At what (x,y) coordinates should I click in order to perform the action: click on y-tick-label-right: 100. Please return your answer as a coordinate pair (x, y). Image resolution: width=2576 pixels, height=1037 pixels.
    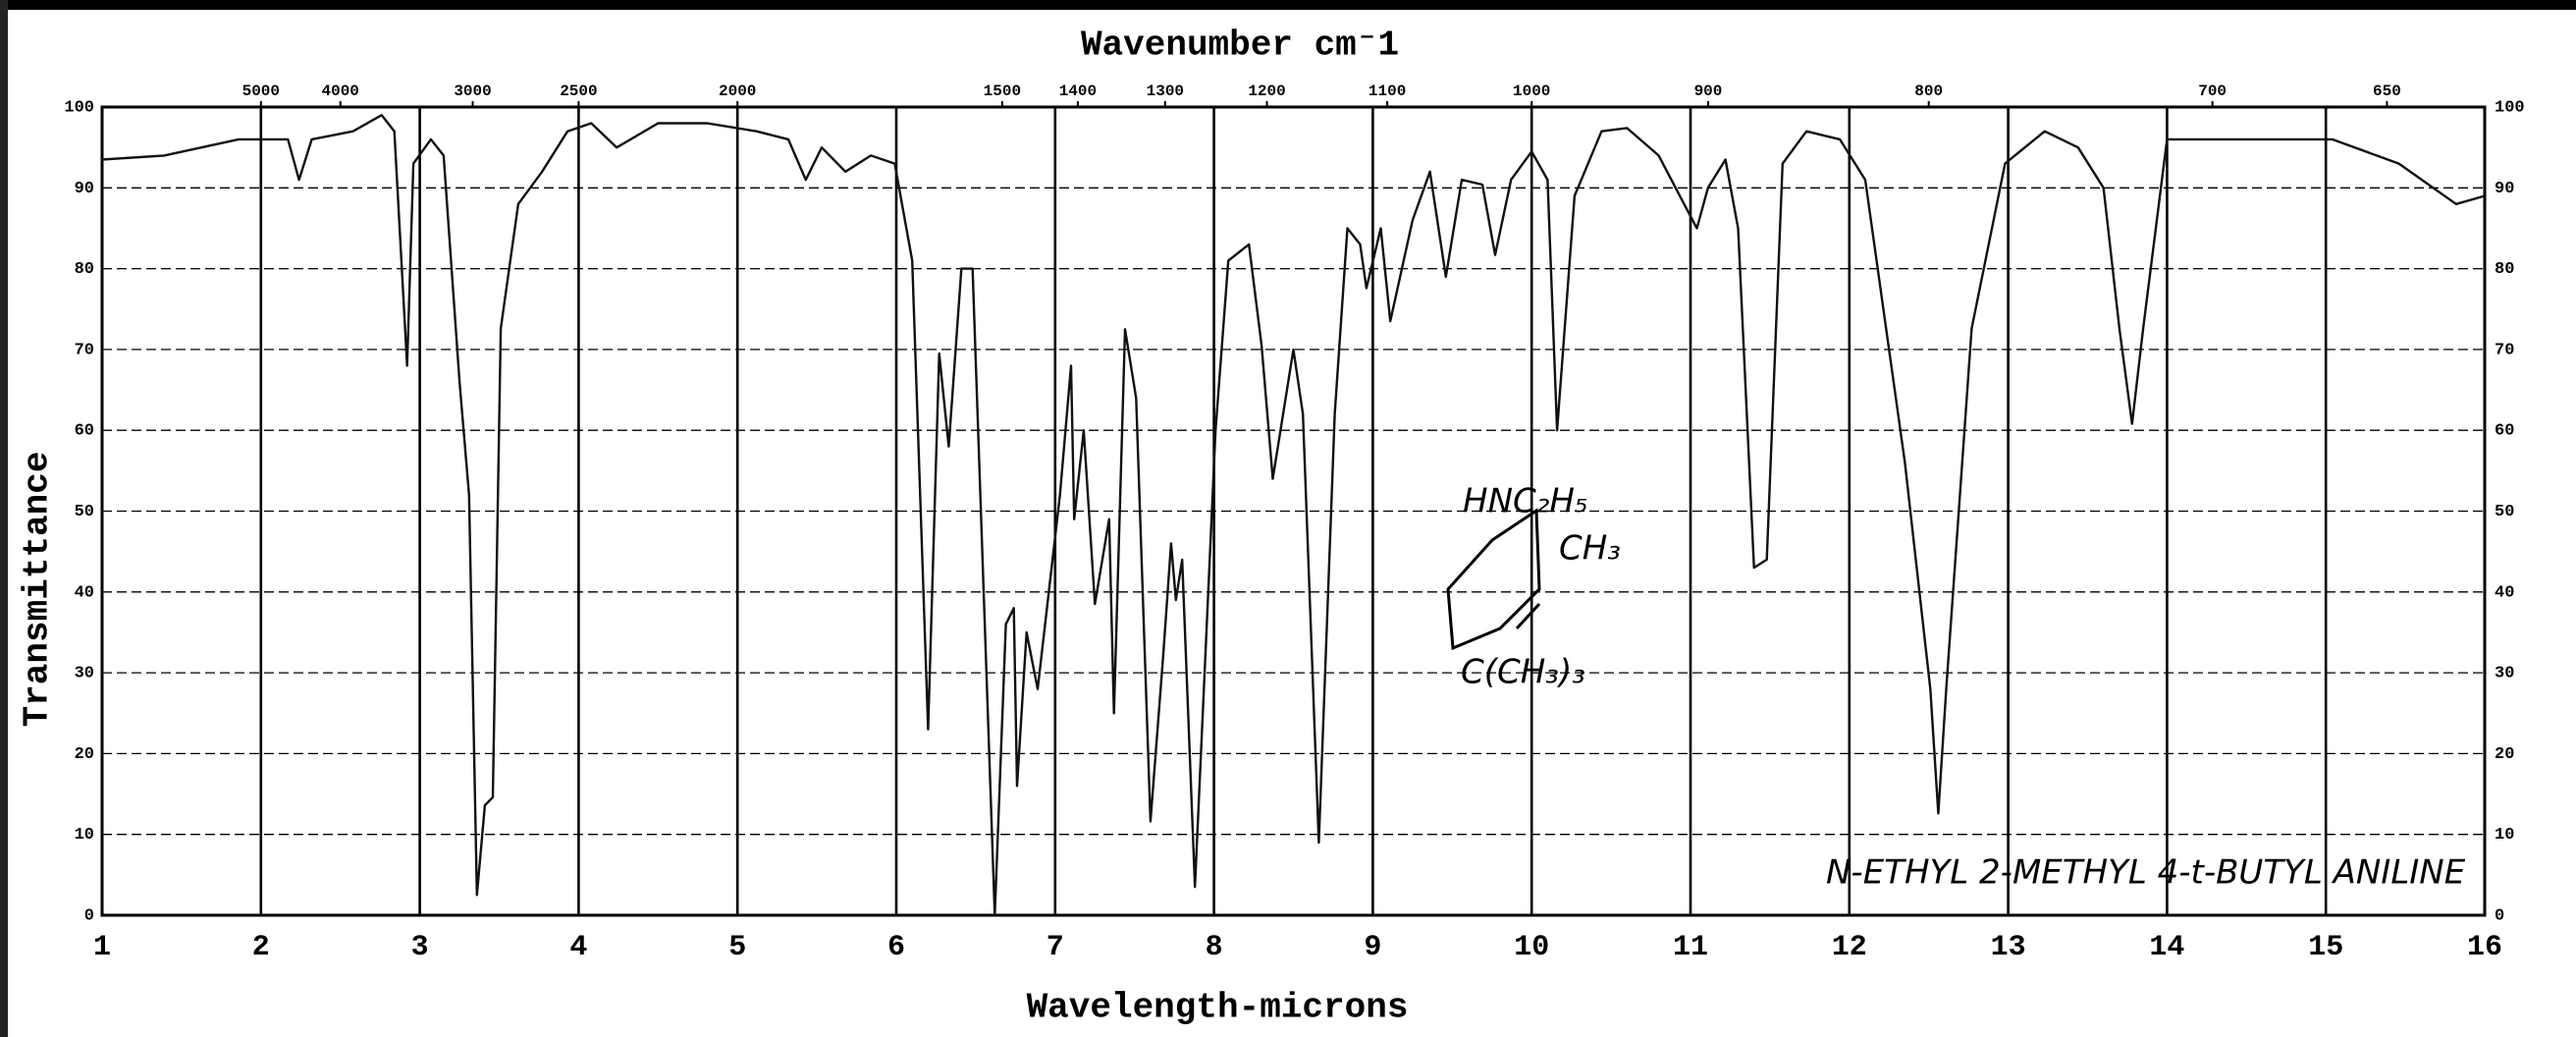
    Looking at the image, I should click on (2510, 108).